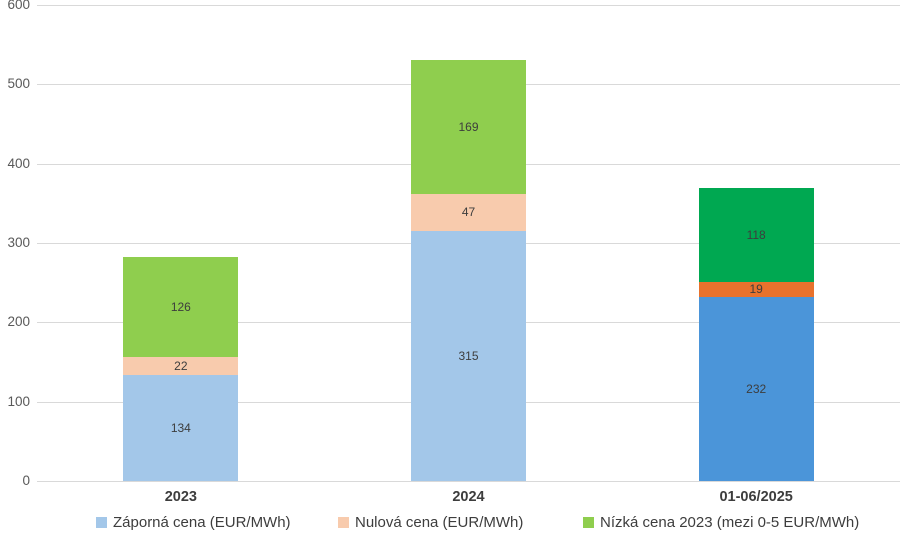 The width and height of the screenshot is (900, 535). What do you see at coordinates (468, 5) in the screenshot?
I see `gridline` at bounding box center [468, 5].